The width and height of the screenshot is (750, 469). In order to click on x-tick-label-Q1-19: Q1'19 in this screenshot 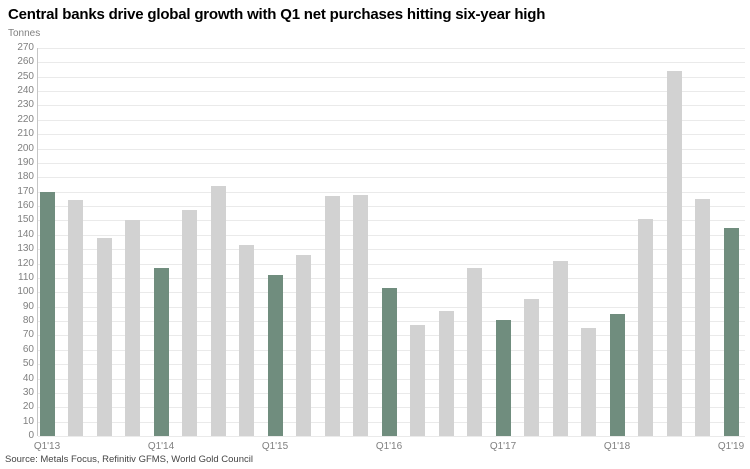, I will do `click(731, 446)`.